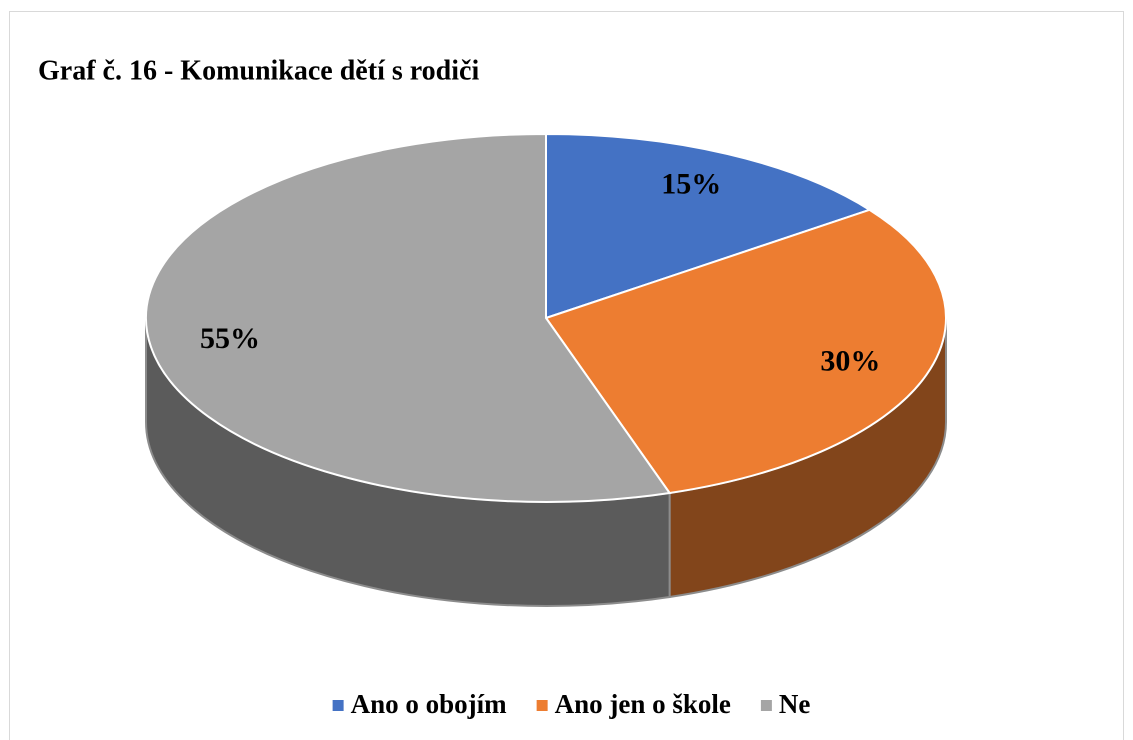 This screenshot has width=1133, height=740. Describe the element at coordinates (258, 70) in the screenshot. I see `chart-title: Graf č. 16 - Komunikace dětí s rodiči` at that location.